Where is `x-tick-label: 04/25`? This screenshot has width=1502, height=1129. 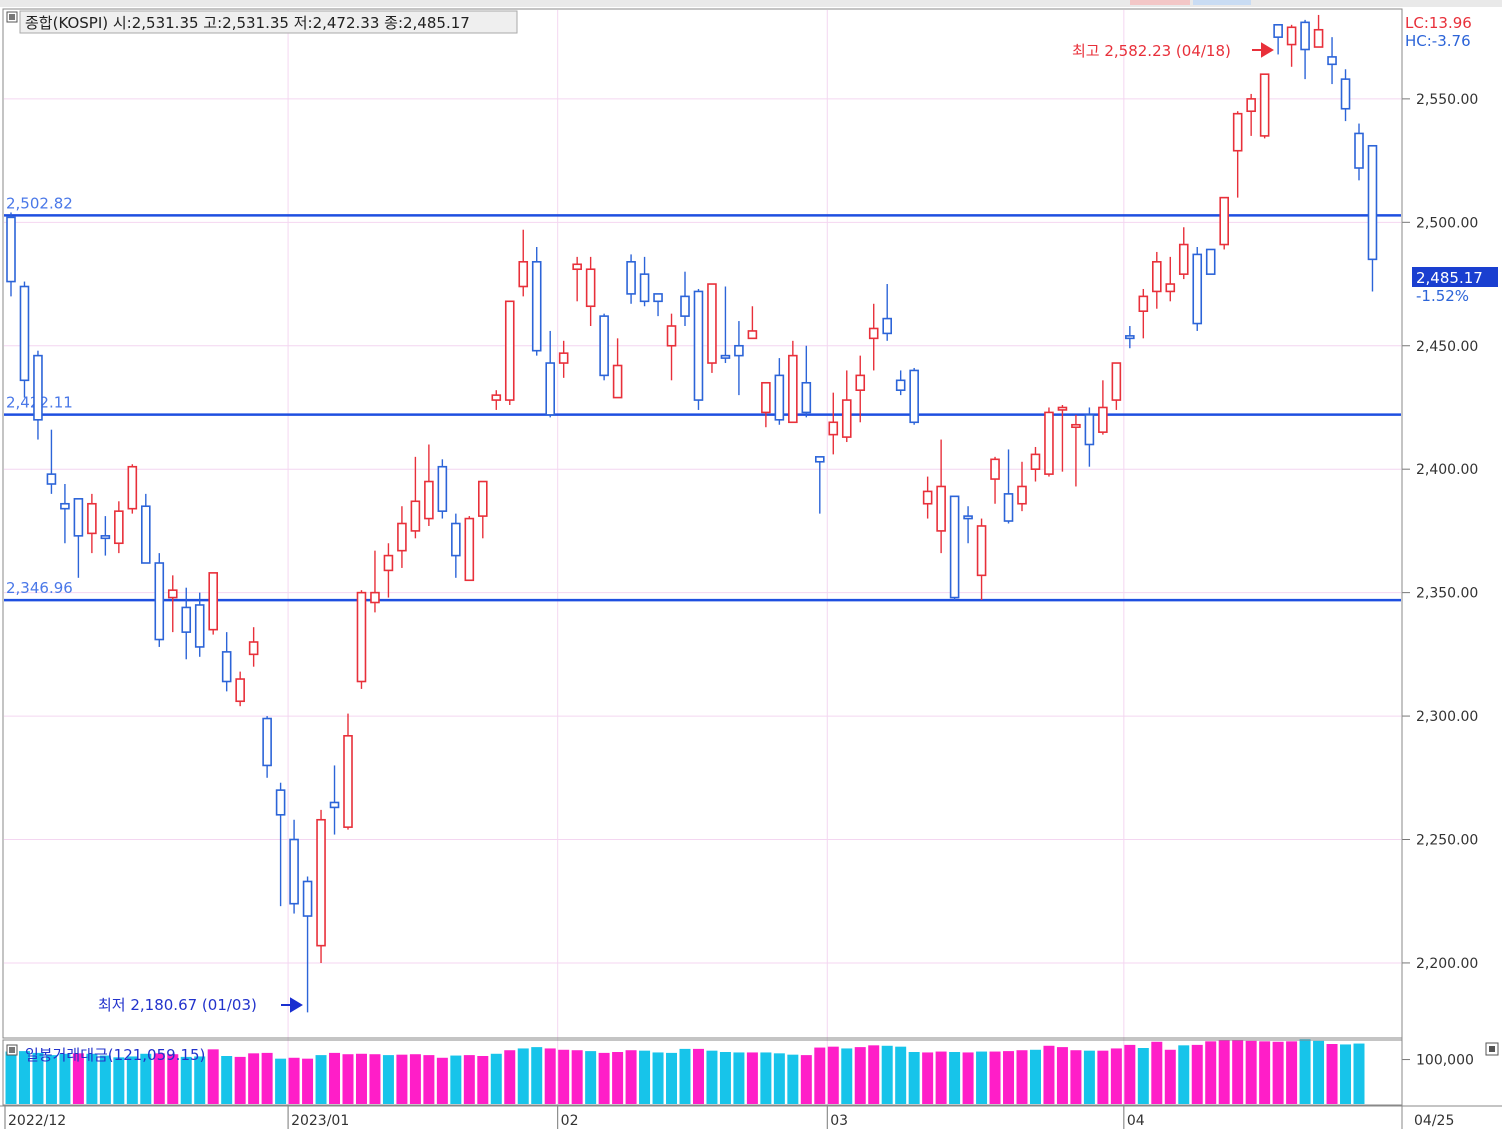 x-tick-label: 04/25 is located at coordinates (1434, 1121).